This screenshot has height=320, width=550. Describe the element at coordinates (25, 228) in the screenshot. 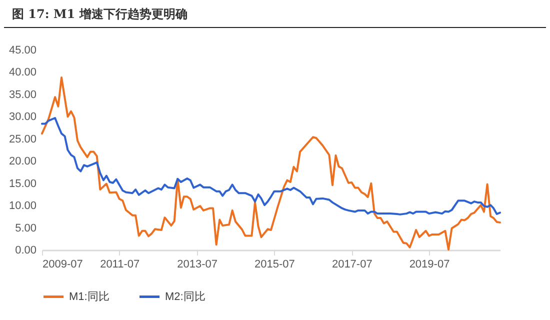

I see `y-tick-label: 5.00` at that location.